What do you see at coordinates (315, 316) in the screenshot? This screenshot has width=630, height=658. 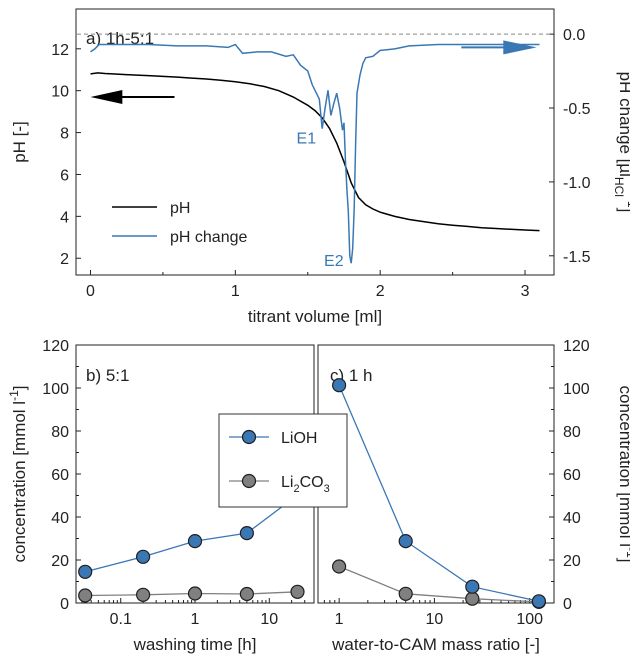 I see `panel-a-xlabel: titrant volume [ml]` at bounding box center [315, 316].